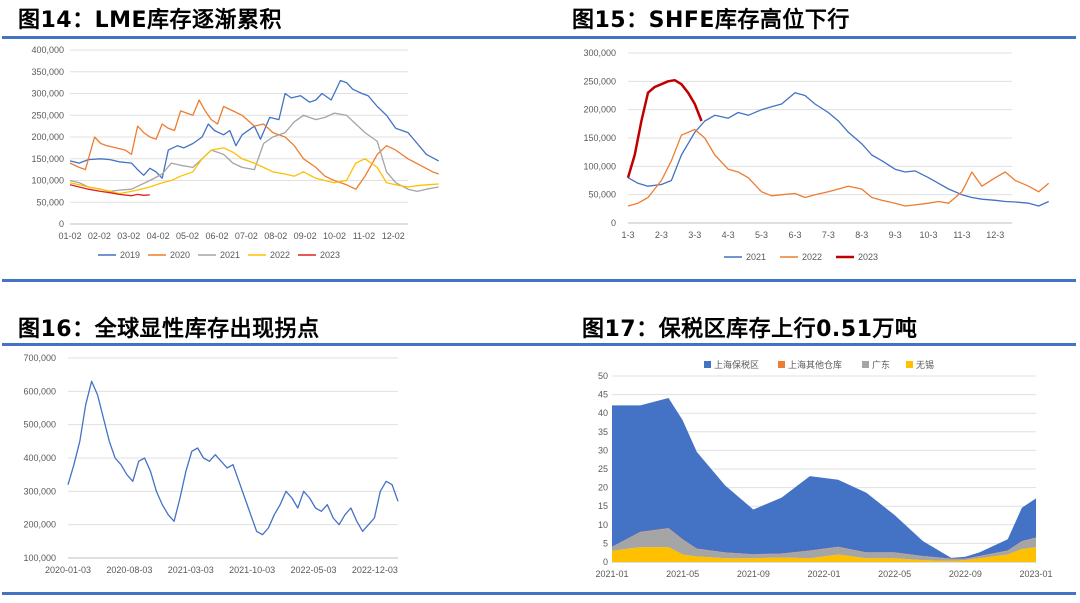 The image size is (1080, 603). Describe the element at coordinates (750, 329) in the screenshot. I see `chart4-title: 图17：保税区库存上行0.51万吨` at that location.